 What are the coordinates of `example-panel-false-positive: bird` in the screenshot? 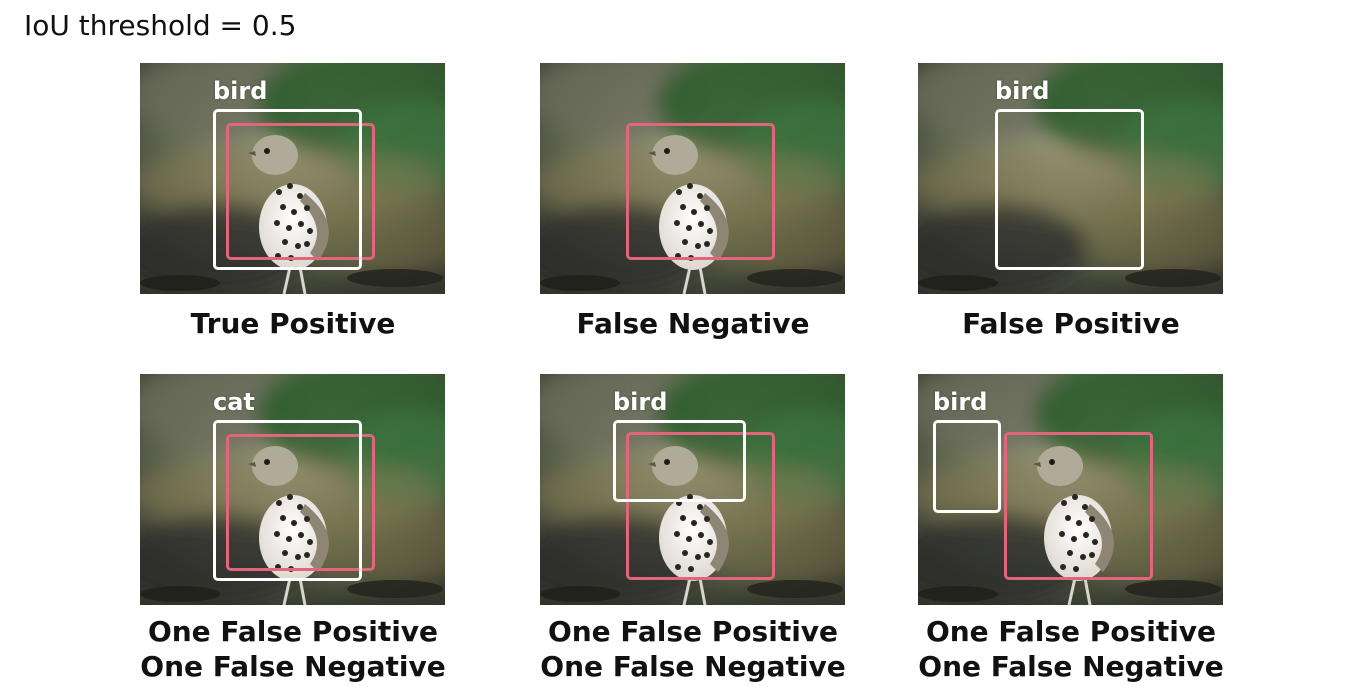 It's located at (1070, 178).